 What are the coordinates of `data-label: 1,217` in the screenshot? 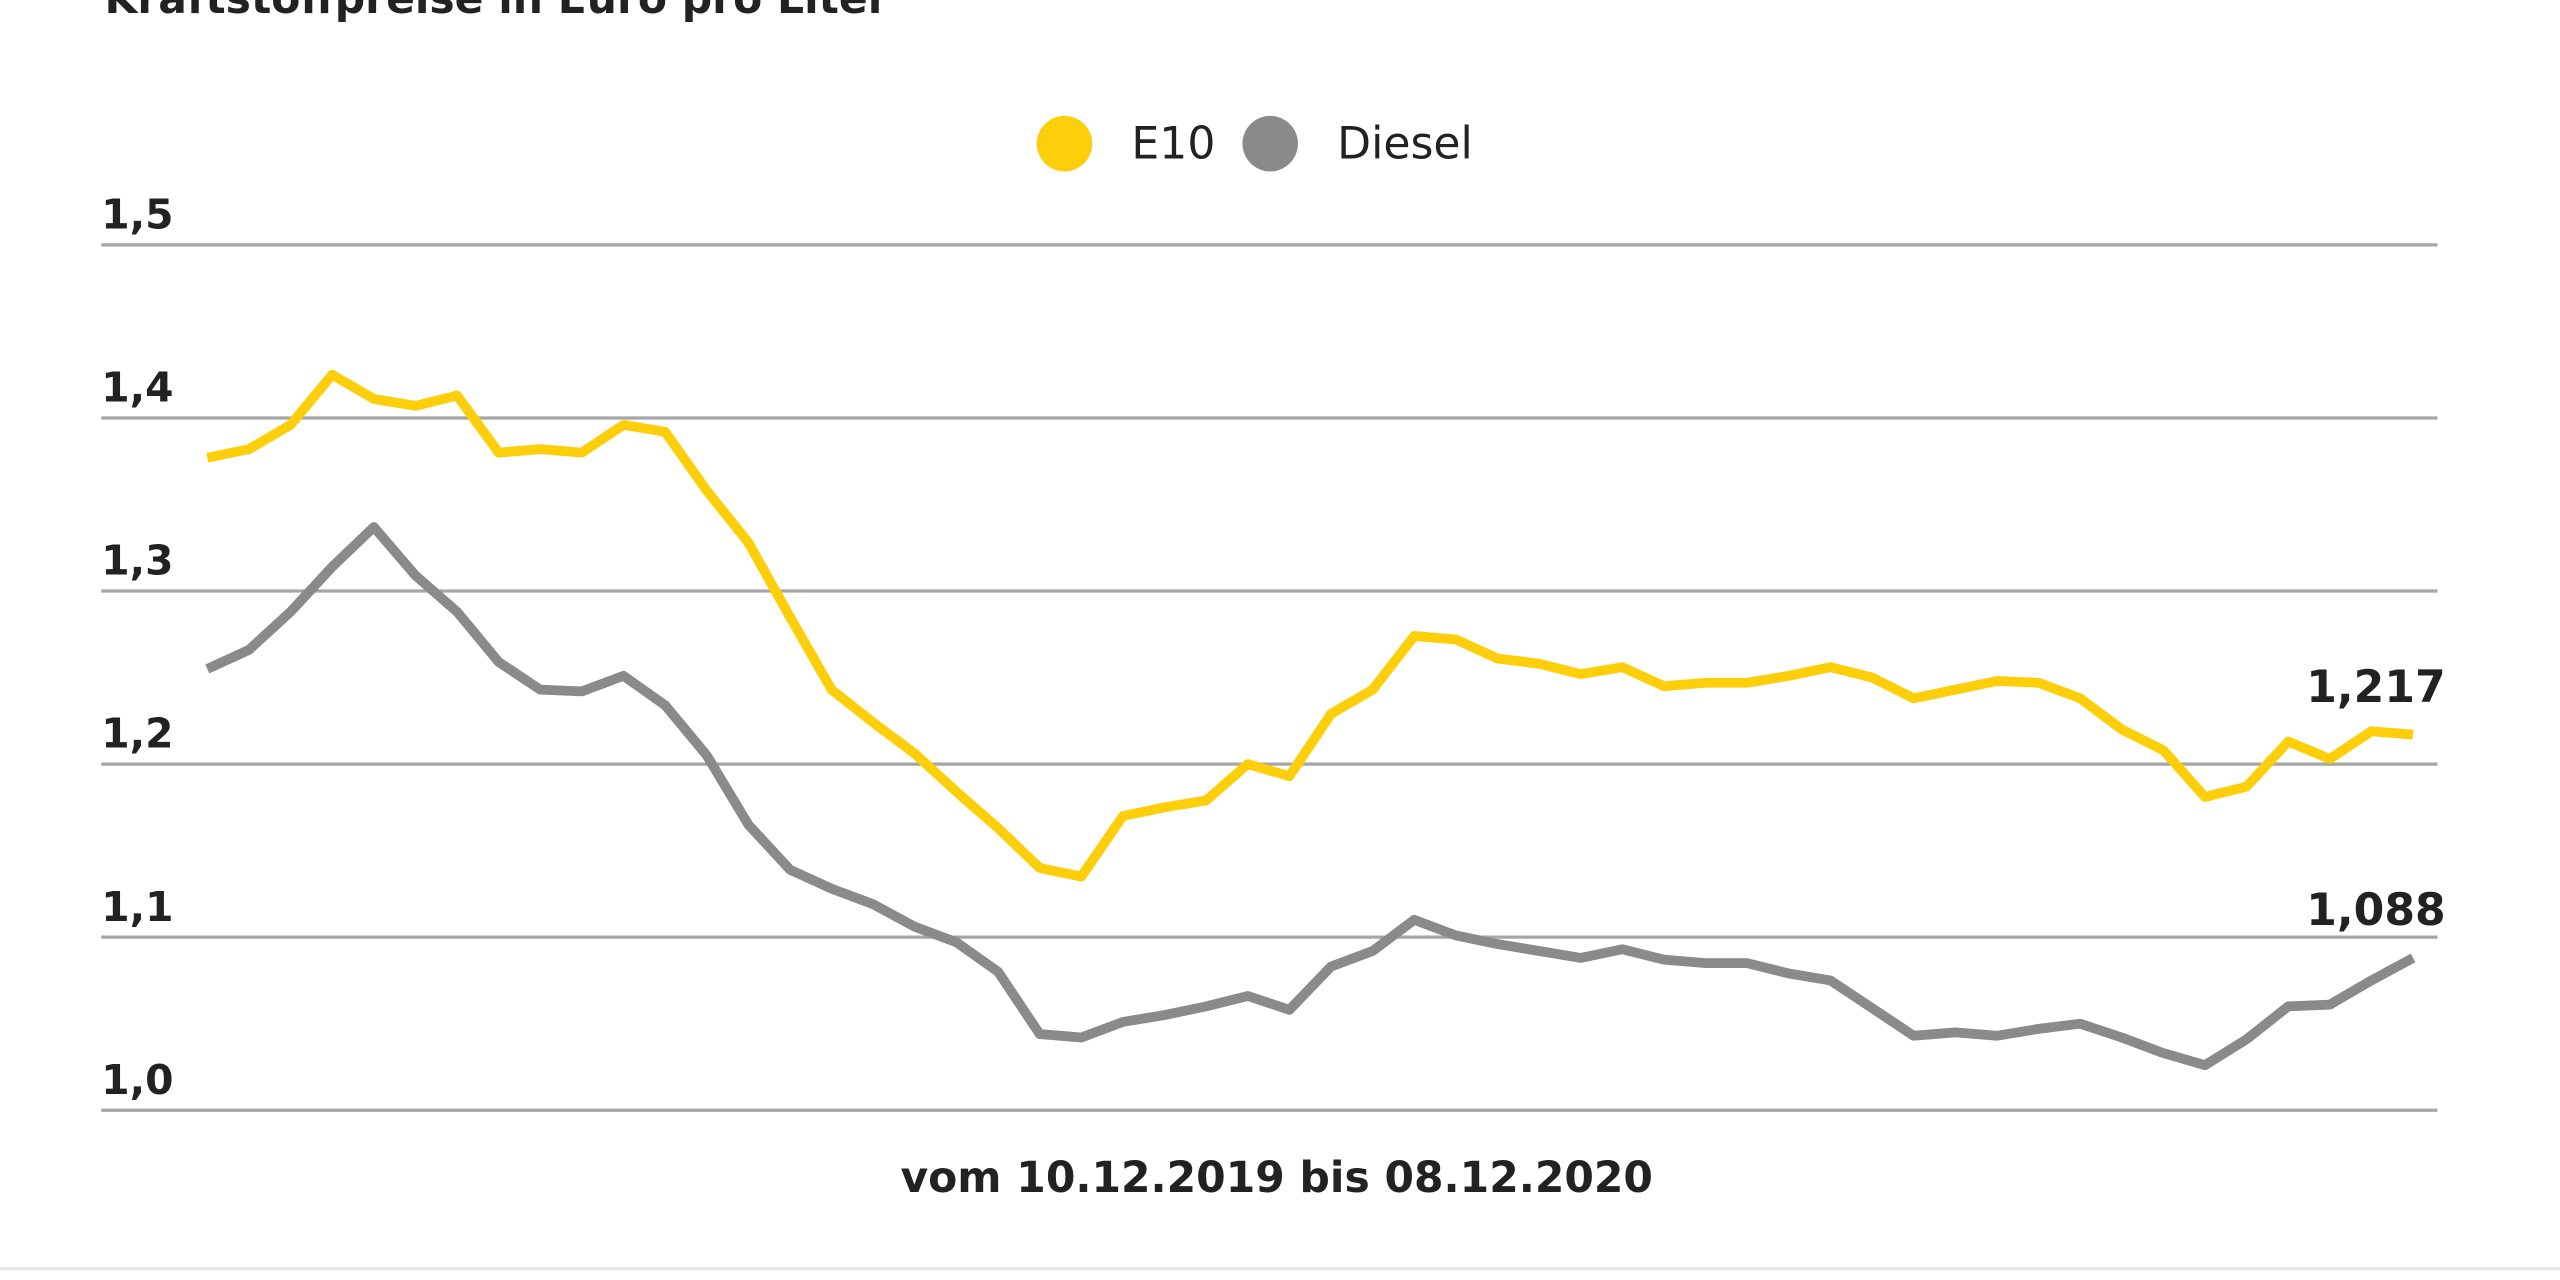 It's located at (2375, 687).